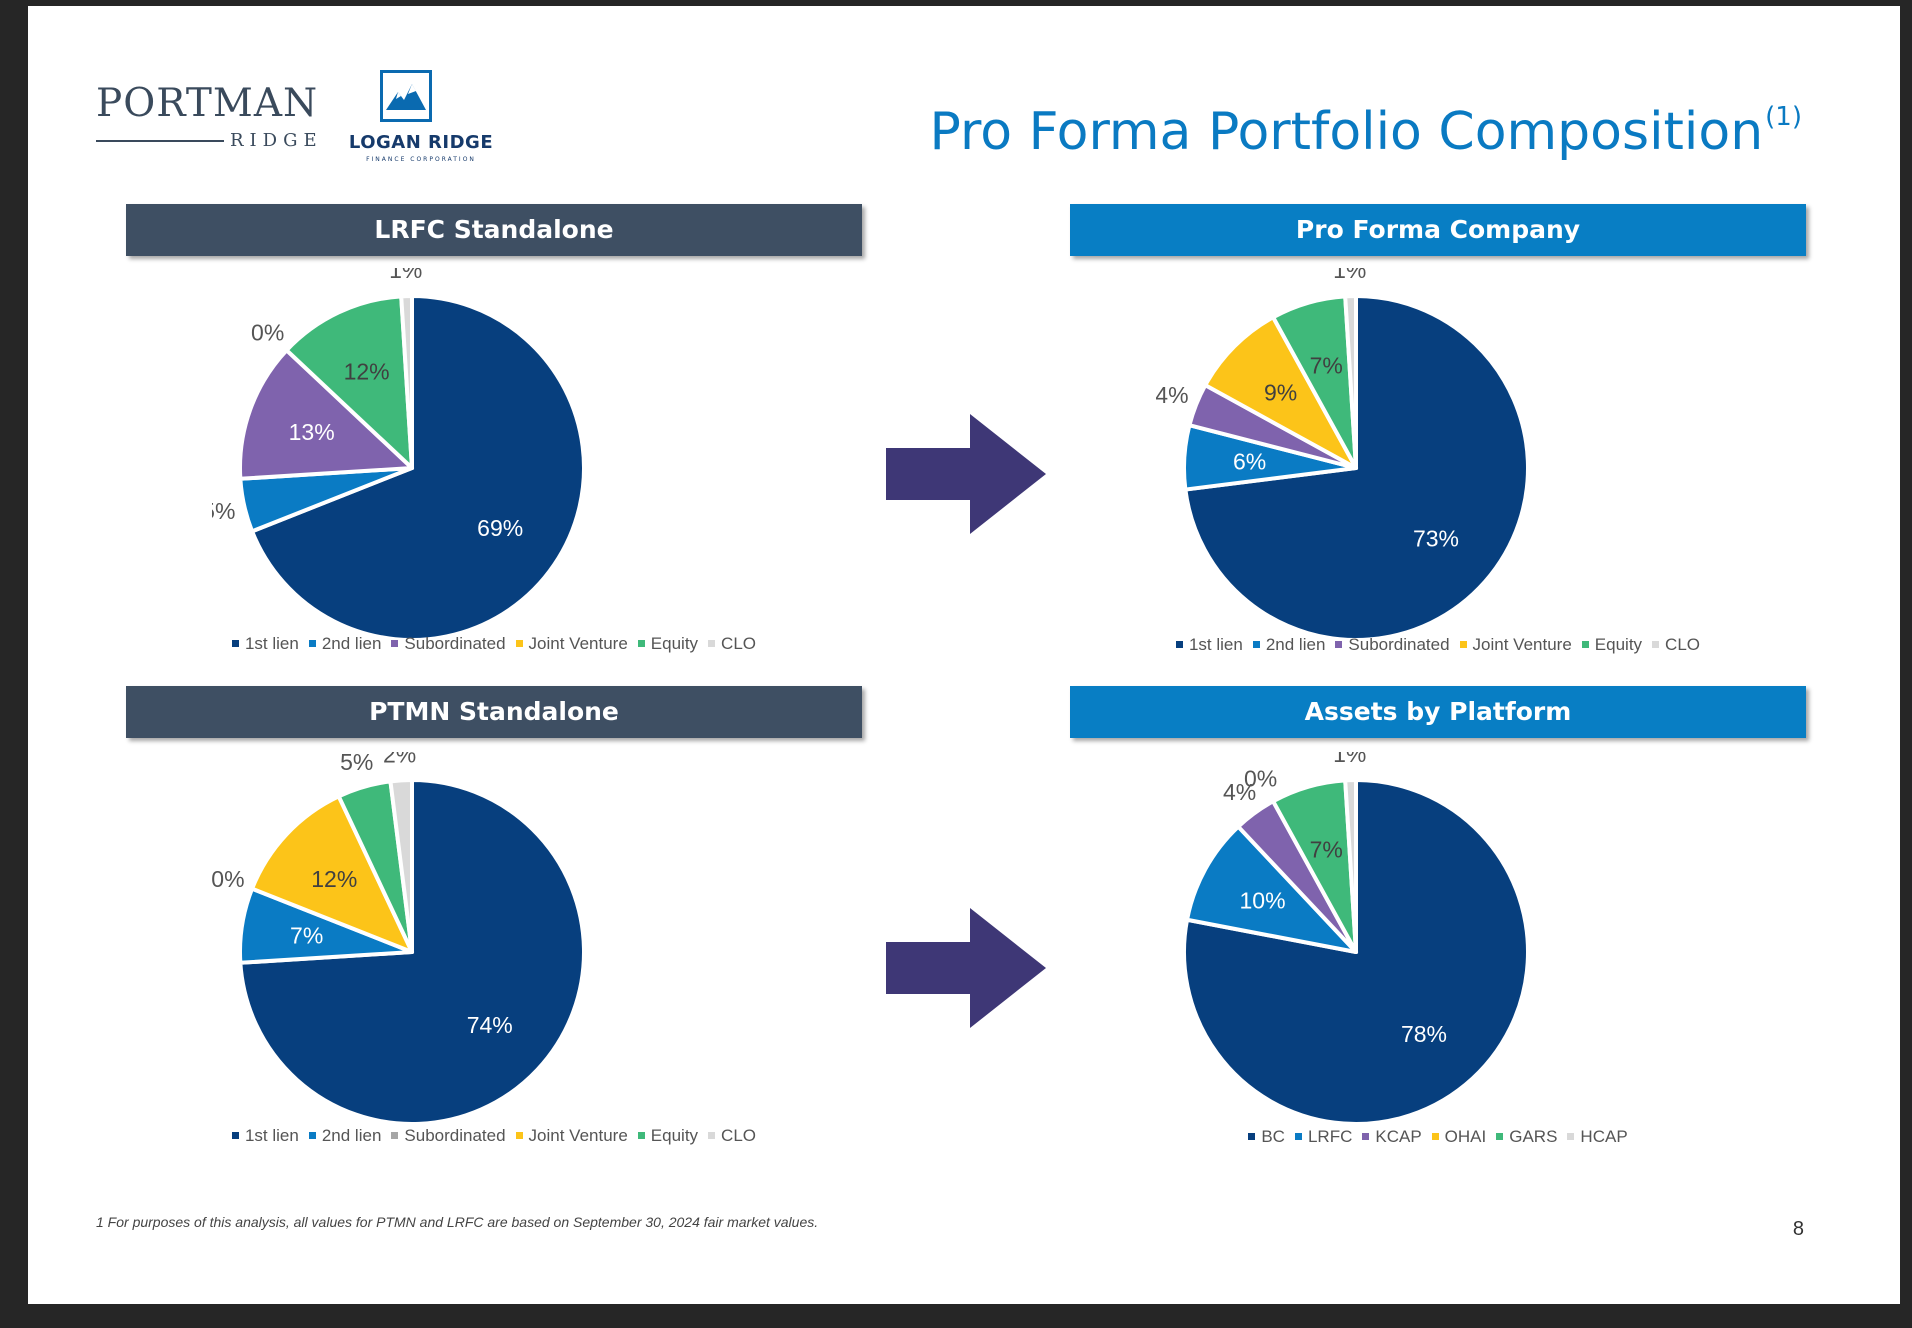 This screenshot has width=1912, height=1328. What do you see at coordinates (399, 759) in the screenshot?
I see `data-label-clo: 2%` at bounding box center [399, 759].